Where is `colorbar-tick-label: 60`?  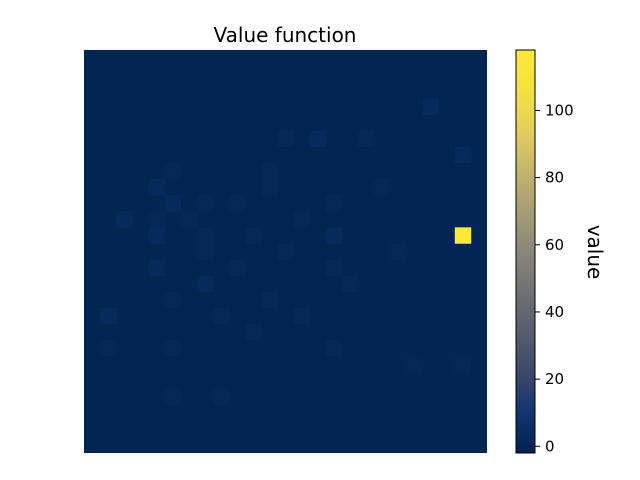 colorbar-tick-label: 60 is located at coordinates (554, 245).